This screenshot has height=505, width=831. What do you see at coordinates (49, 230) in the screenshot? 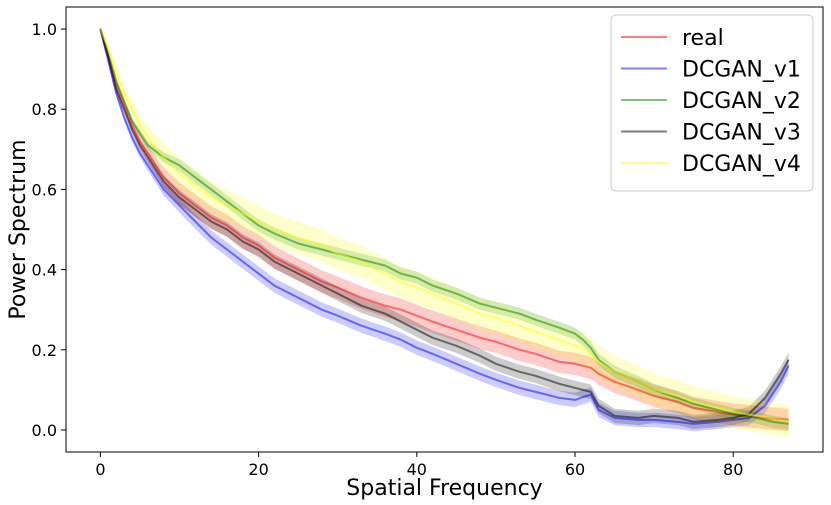
I see `y-axis-ticks: 0.0 0.2 0.4 0.6 0.8 1.0` at bounding box center [49, 230].